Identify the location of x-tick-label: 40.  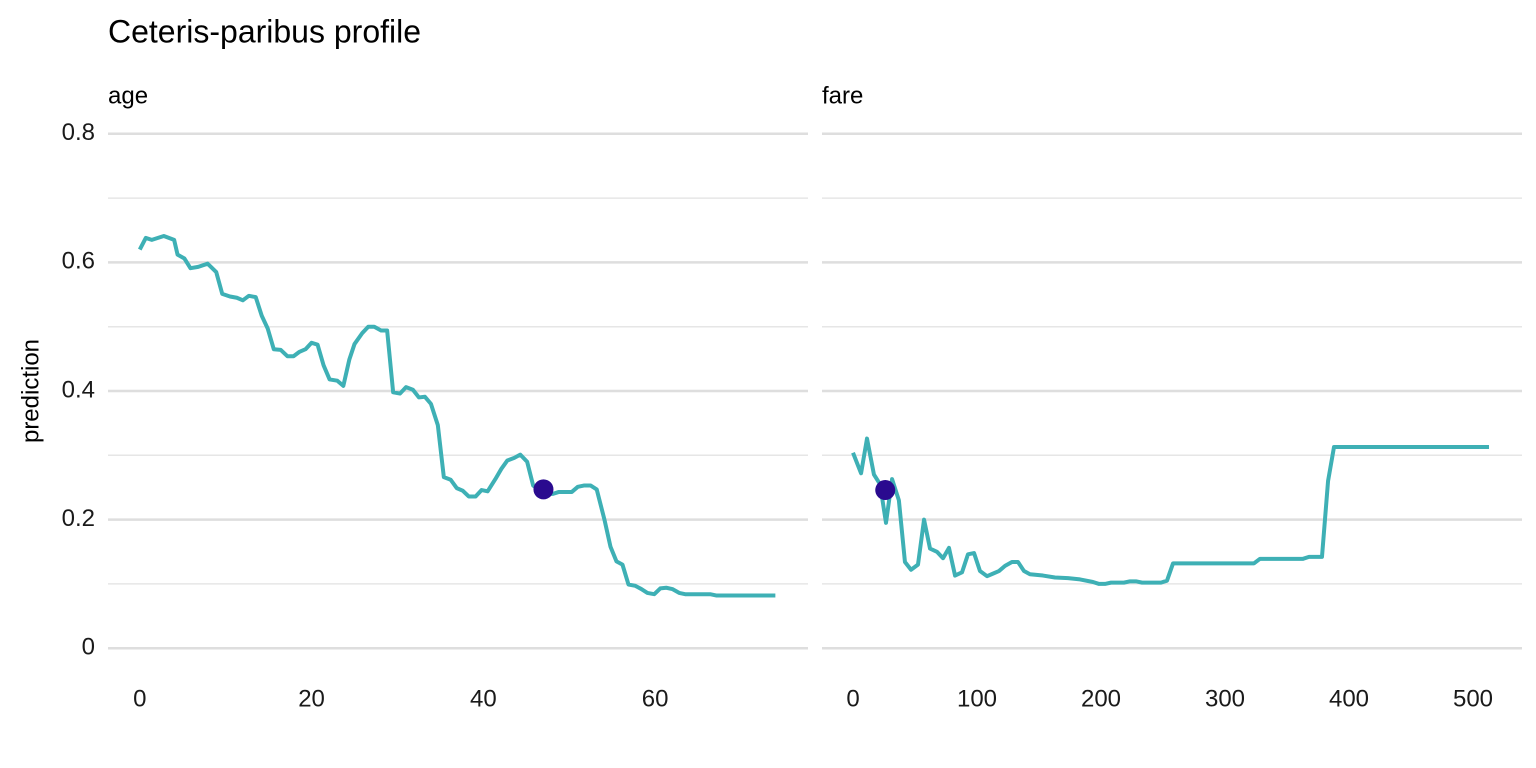
(483, 698).